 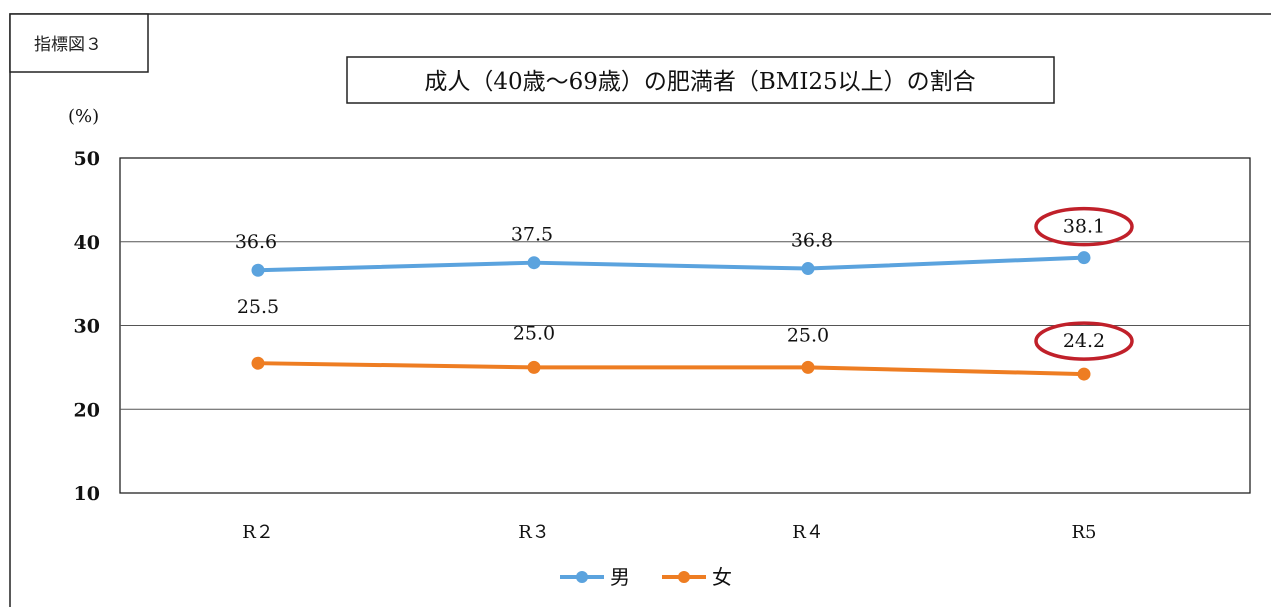 What do you see at coordinates (534, 532) in the screenshot?
I see `x-tick-label: R３` at bounding box center [534, 532].